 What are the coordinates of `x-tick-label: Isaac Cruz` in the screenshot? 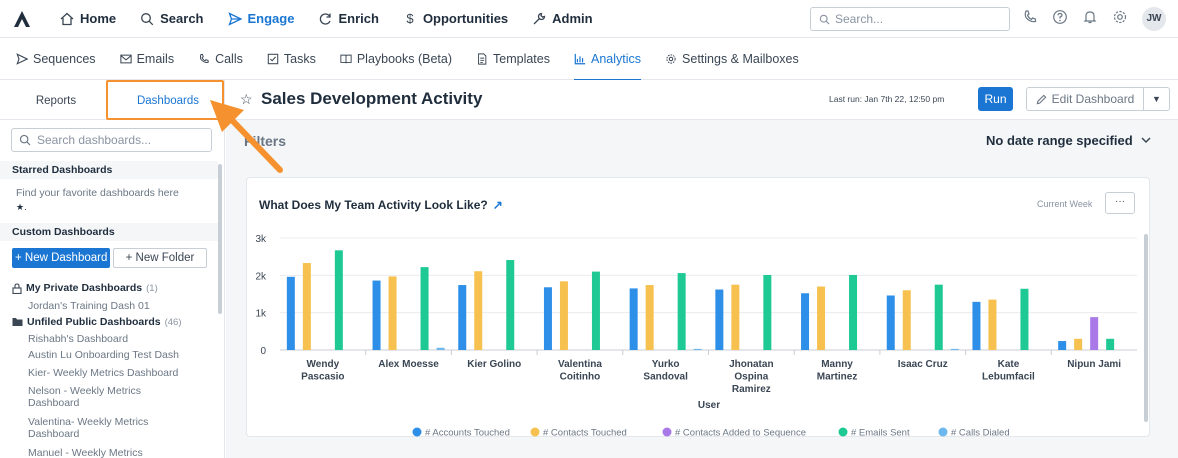 It's located at (923, 364).